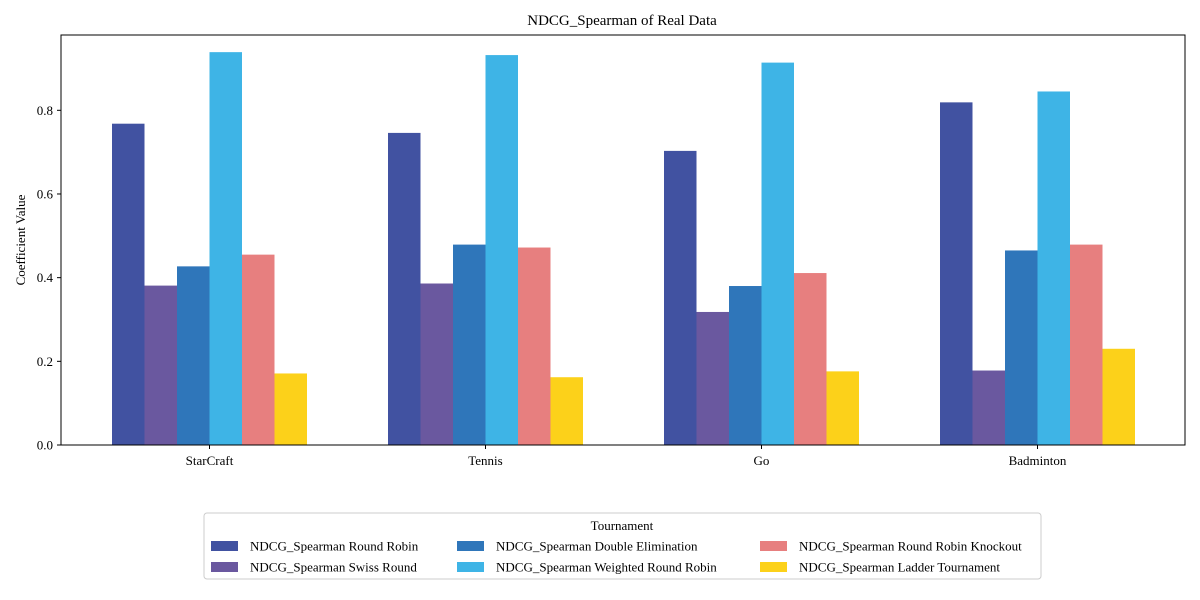 The image size is (1200, 600). What do you see at coordinates (45, 445) in the screenshot?
I see `y-tick-label: 0.0` at bounding box center [45, 445].